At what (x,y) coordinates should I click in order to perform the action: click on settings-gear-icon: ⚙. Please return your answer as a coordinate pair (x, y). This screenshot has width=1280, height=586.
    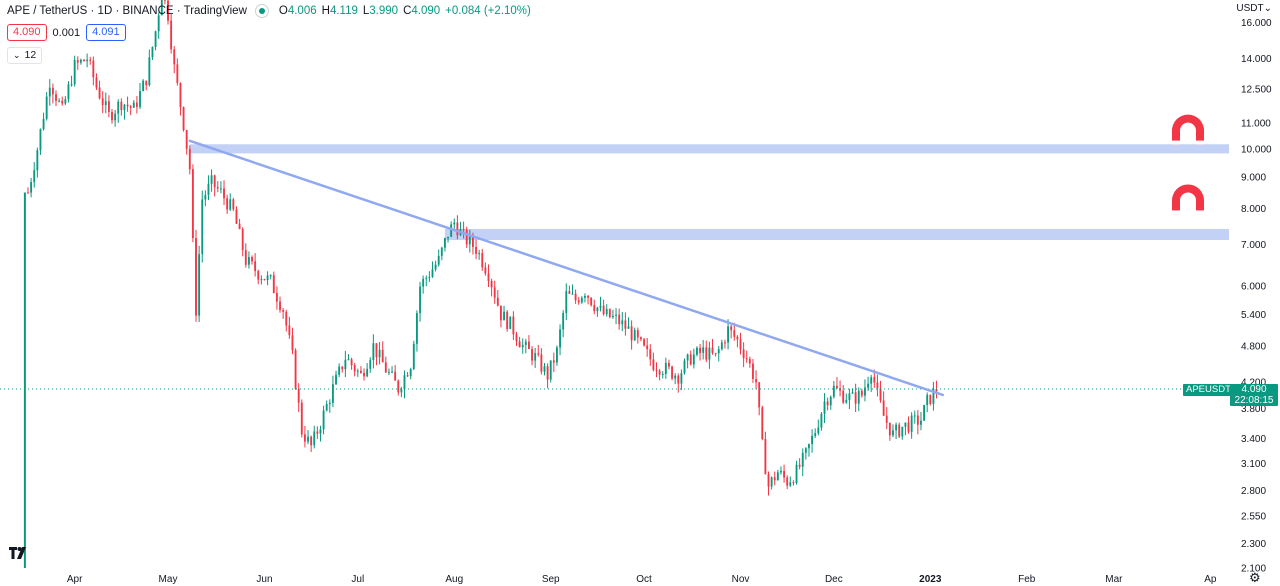
    Looking at the image, I should click on (1255, 577).